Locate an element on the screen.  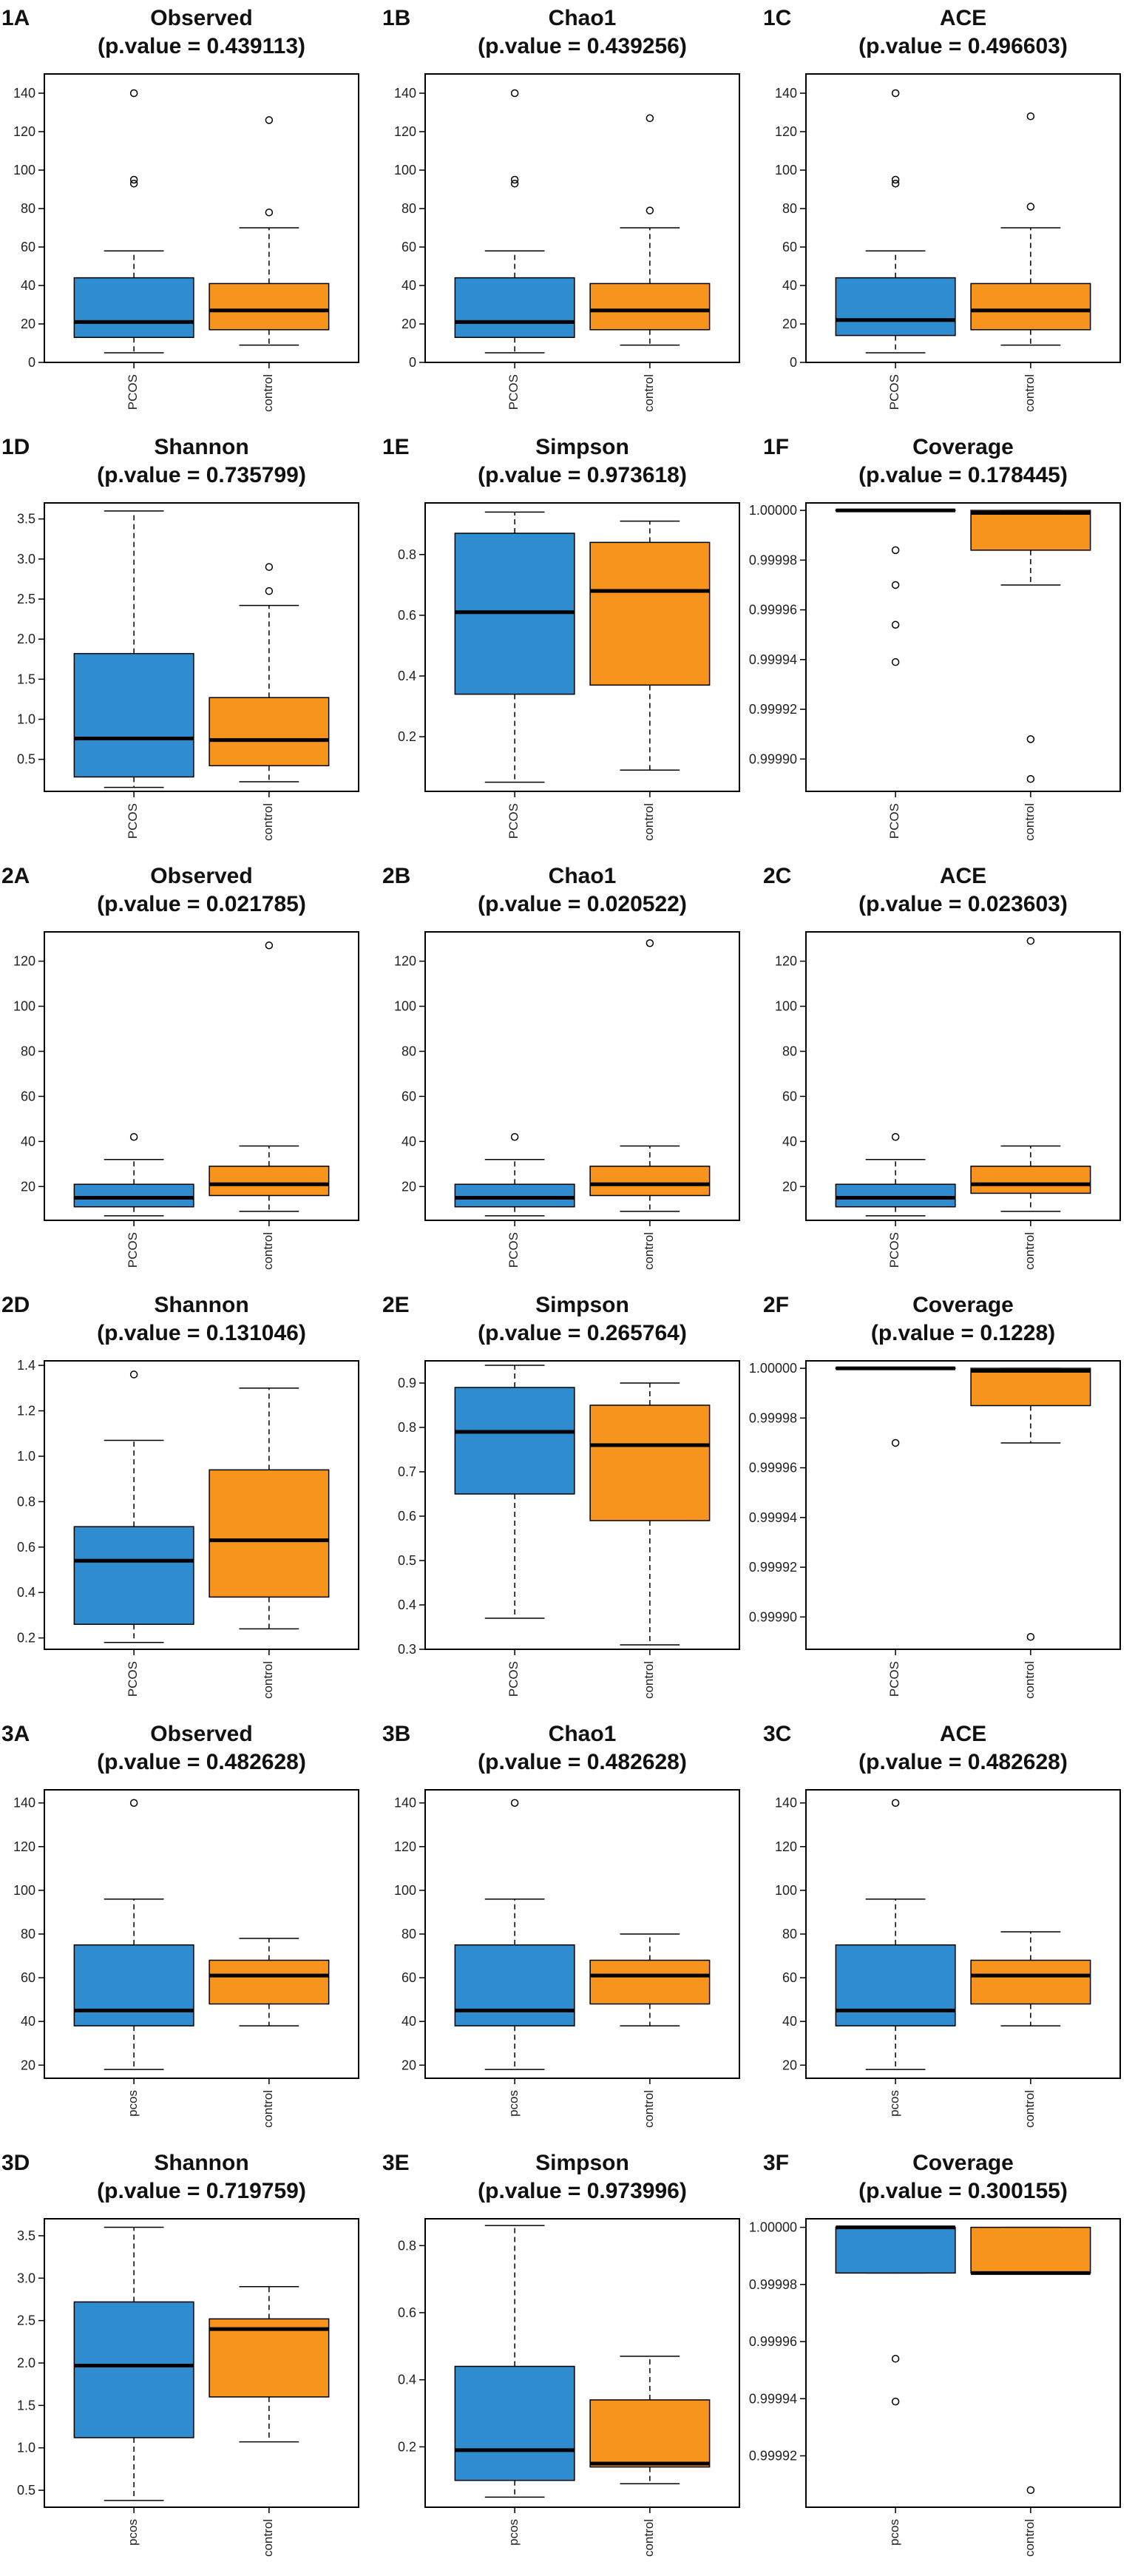
panel-label: 3F is located at coordinates (776, 2163).